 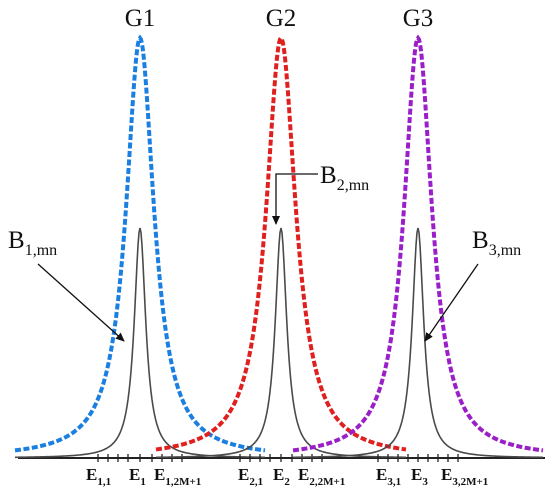 I want to click on e2-label: E2, so click(x=281, y=476).